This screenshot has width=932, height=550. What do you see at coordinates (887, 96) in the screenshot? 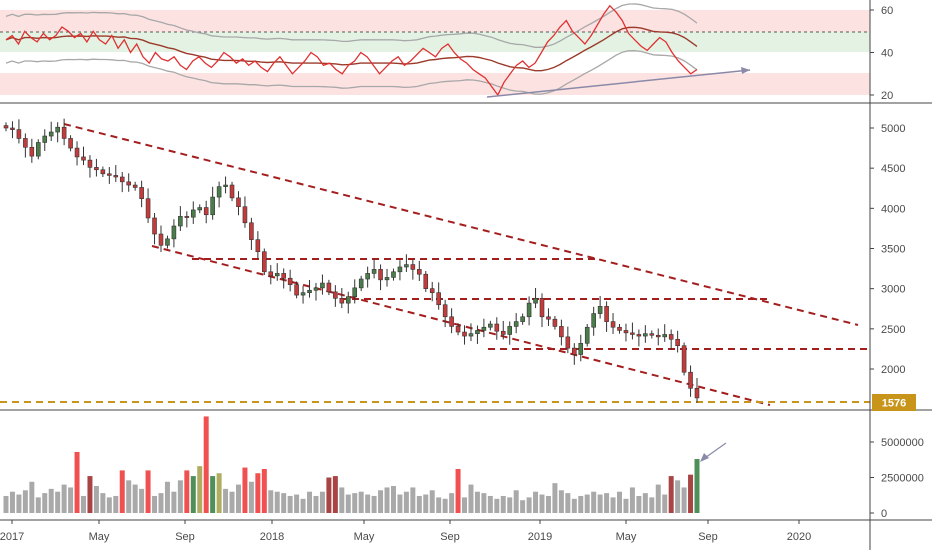
I see `rsi-tick-label: 20` at bounding box center [887, 96].